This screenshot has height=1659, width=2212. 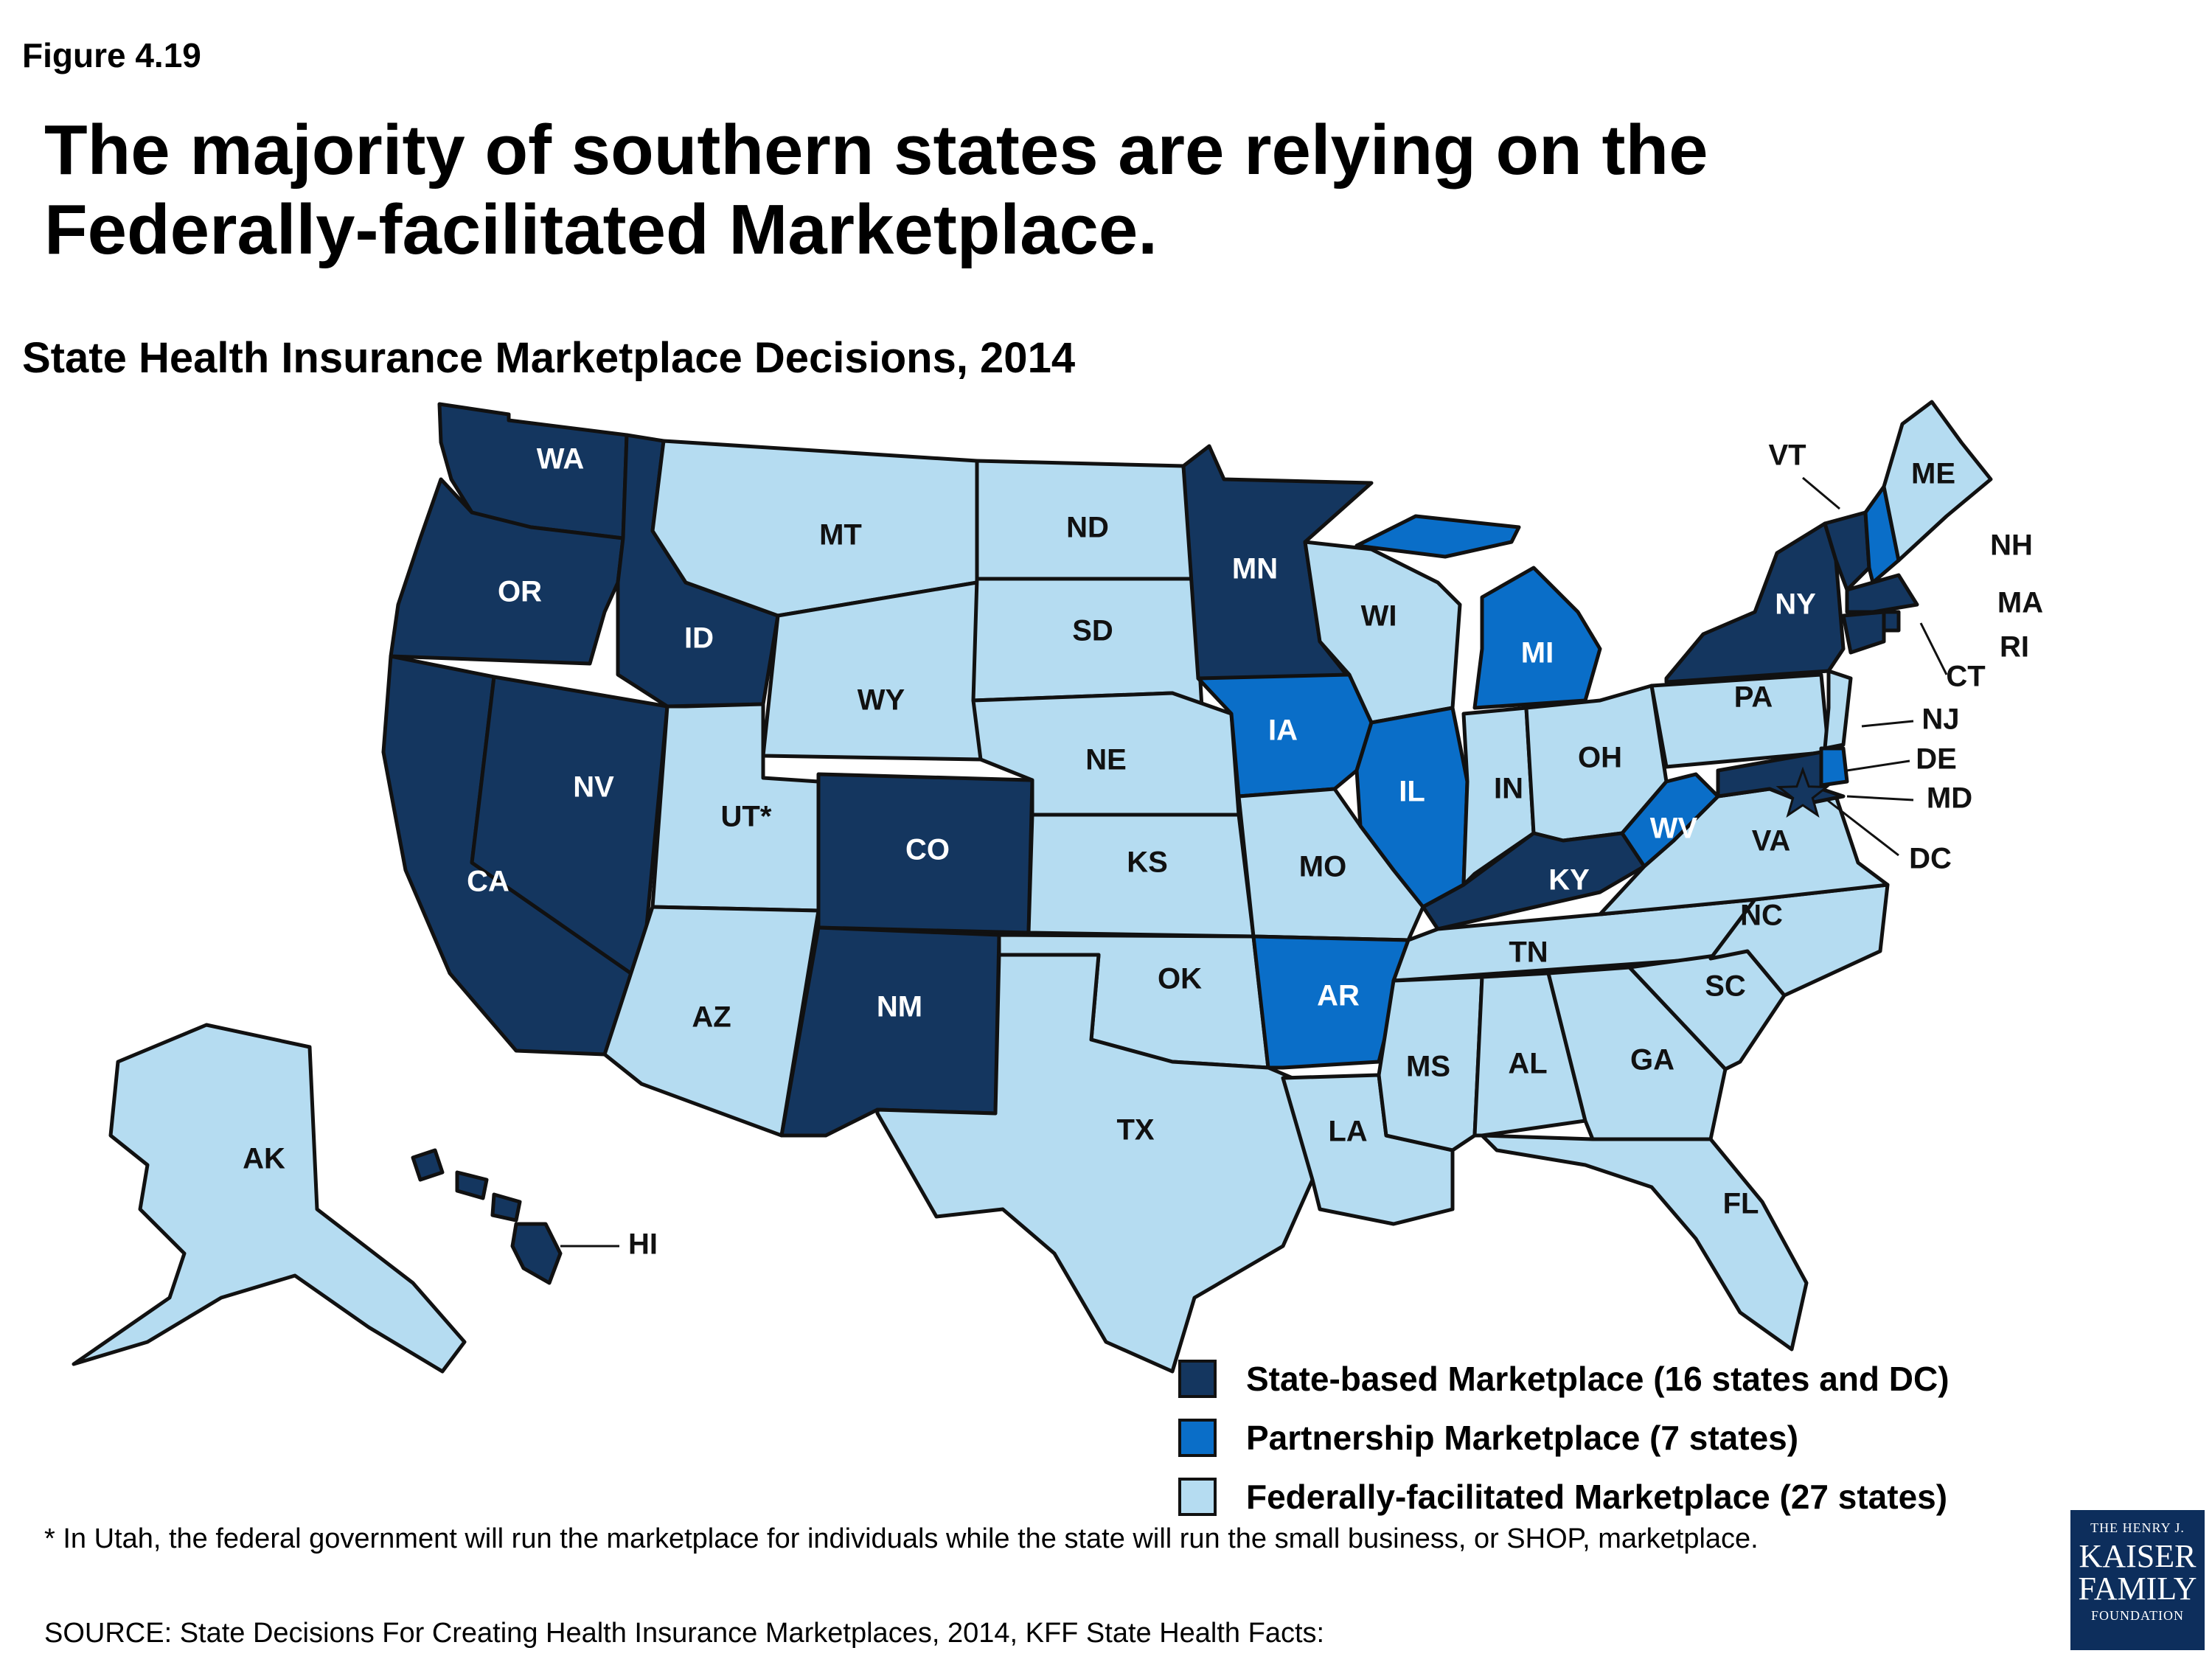 I want to click on state-label-nh: NH, so click(x=2011, y=545).